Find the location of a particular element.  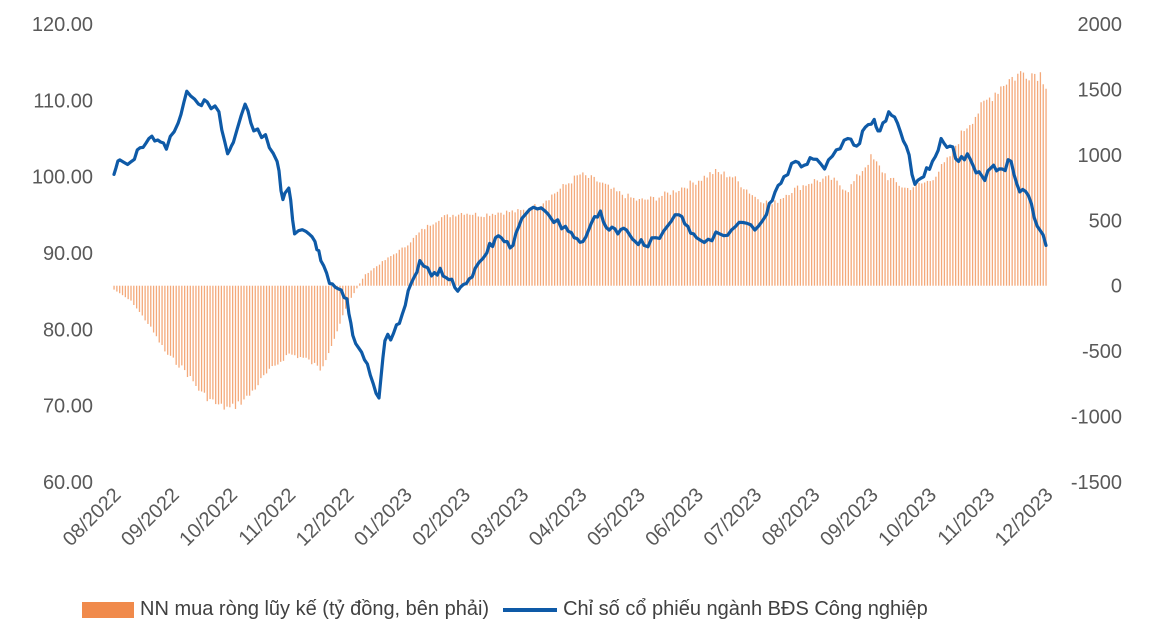

legend-item-line: Chỉ số cổ phiếu ngành BĐS Công nghiệp is located at coordinates (715, 609).